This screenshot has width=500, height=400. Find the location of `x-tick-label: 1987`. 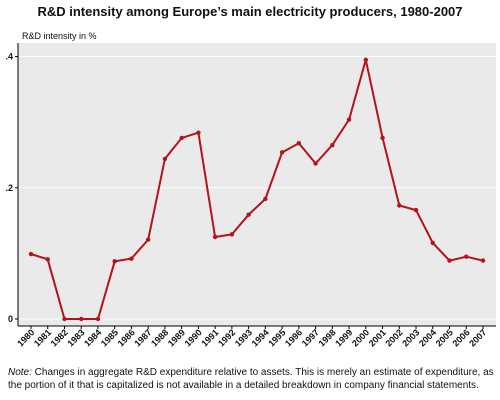

x-tick-label: 1987 is located at coordinates (142, 337).